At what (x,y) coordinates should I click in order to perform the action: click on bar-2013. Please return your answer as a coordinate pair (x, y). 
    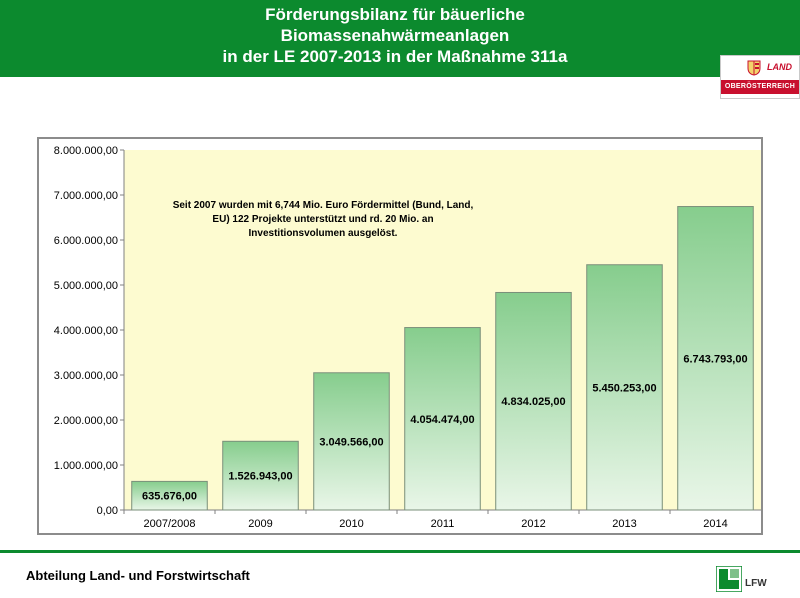
    Looking at the image, I should click on (624, 387).